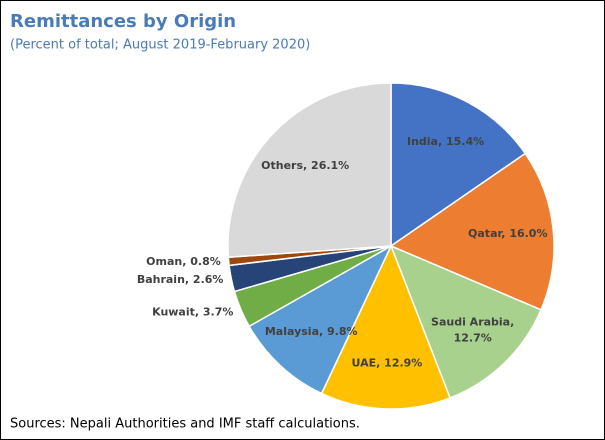 This screenshot has height=440, width=605. I want to click on slice-label: Malaysia, 9.8%, so click(311, 331).